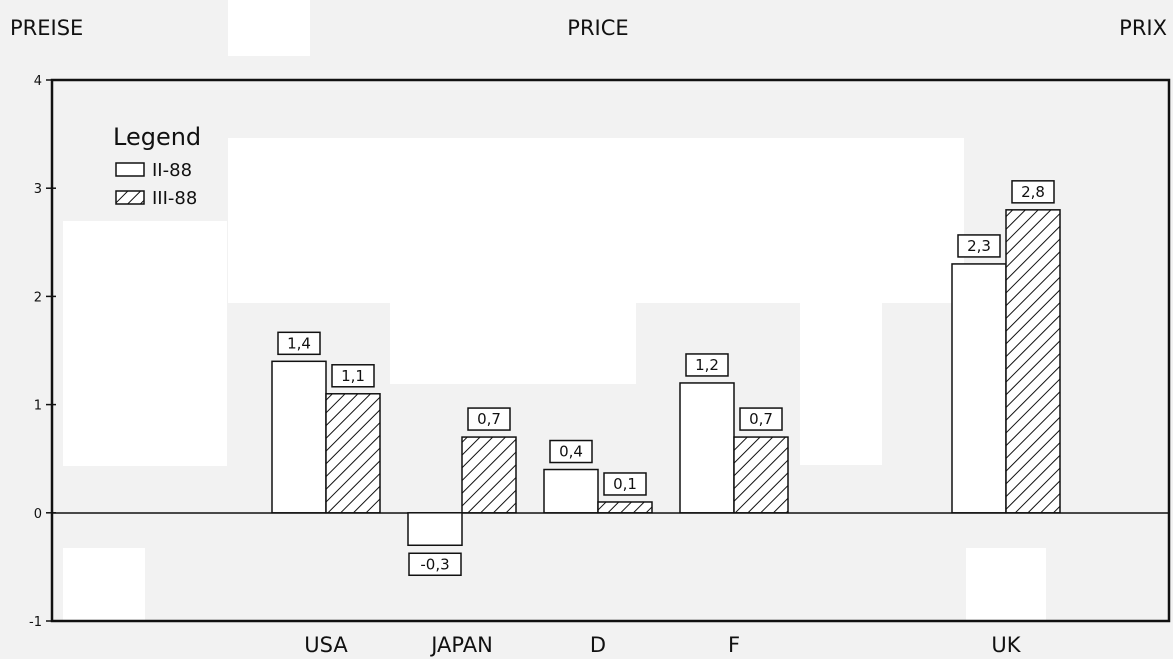 The width and height of the screenshot is (1173, 659). Describe the element at coordinates (38, 297) in the screenshot. I see `y-tick-label: 2` at that location.